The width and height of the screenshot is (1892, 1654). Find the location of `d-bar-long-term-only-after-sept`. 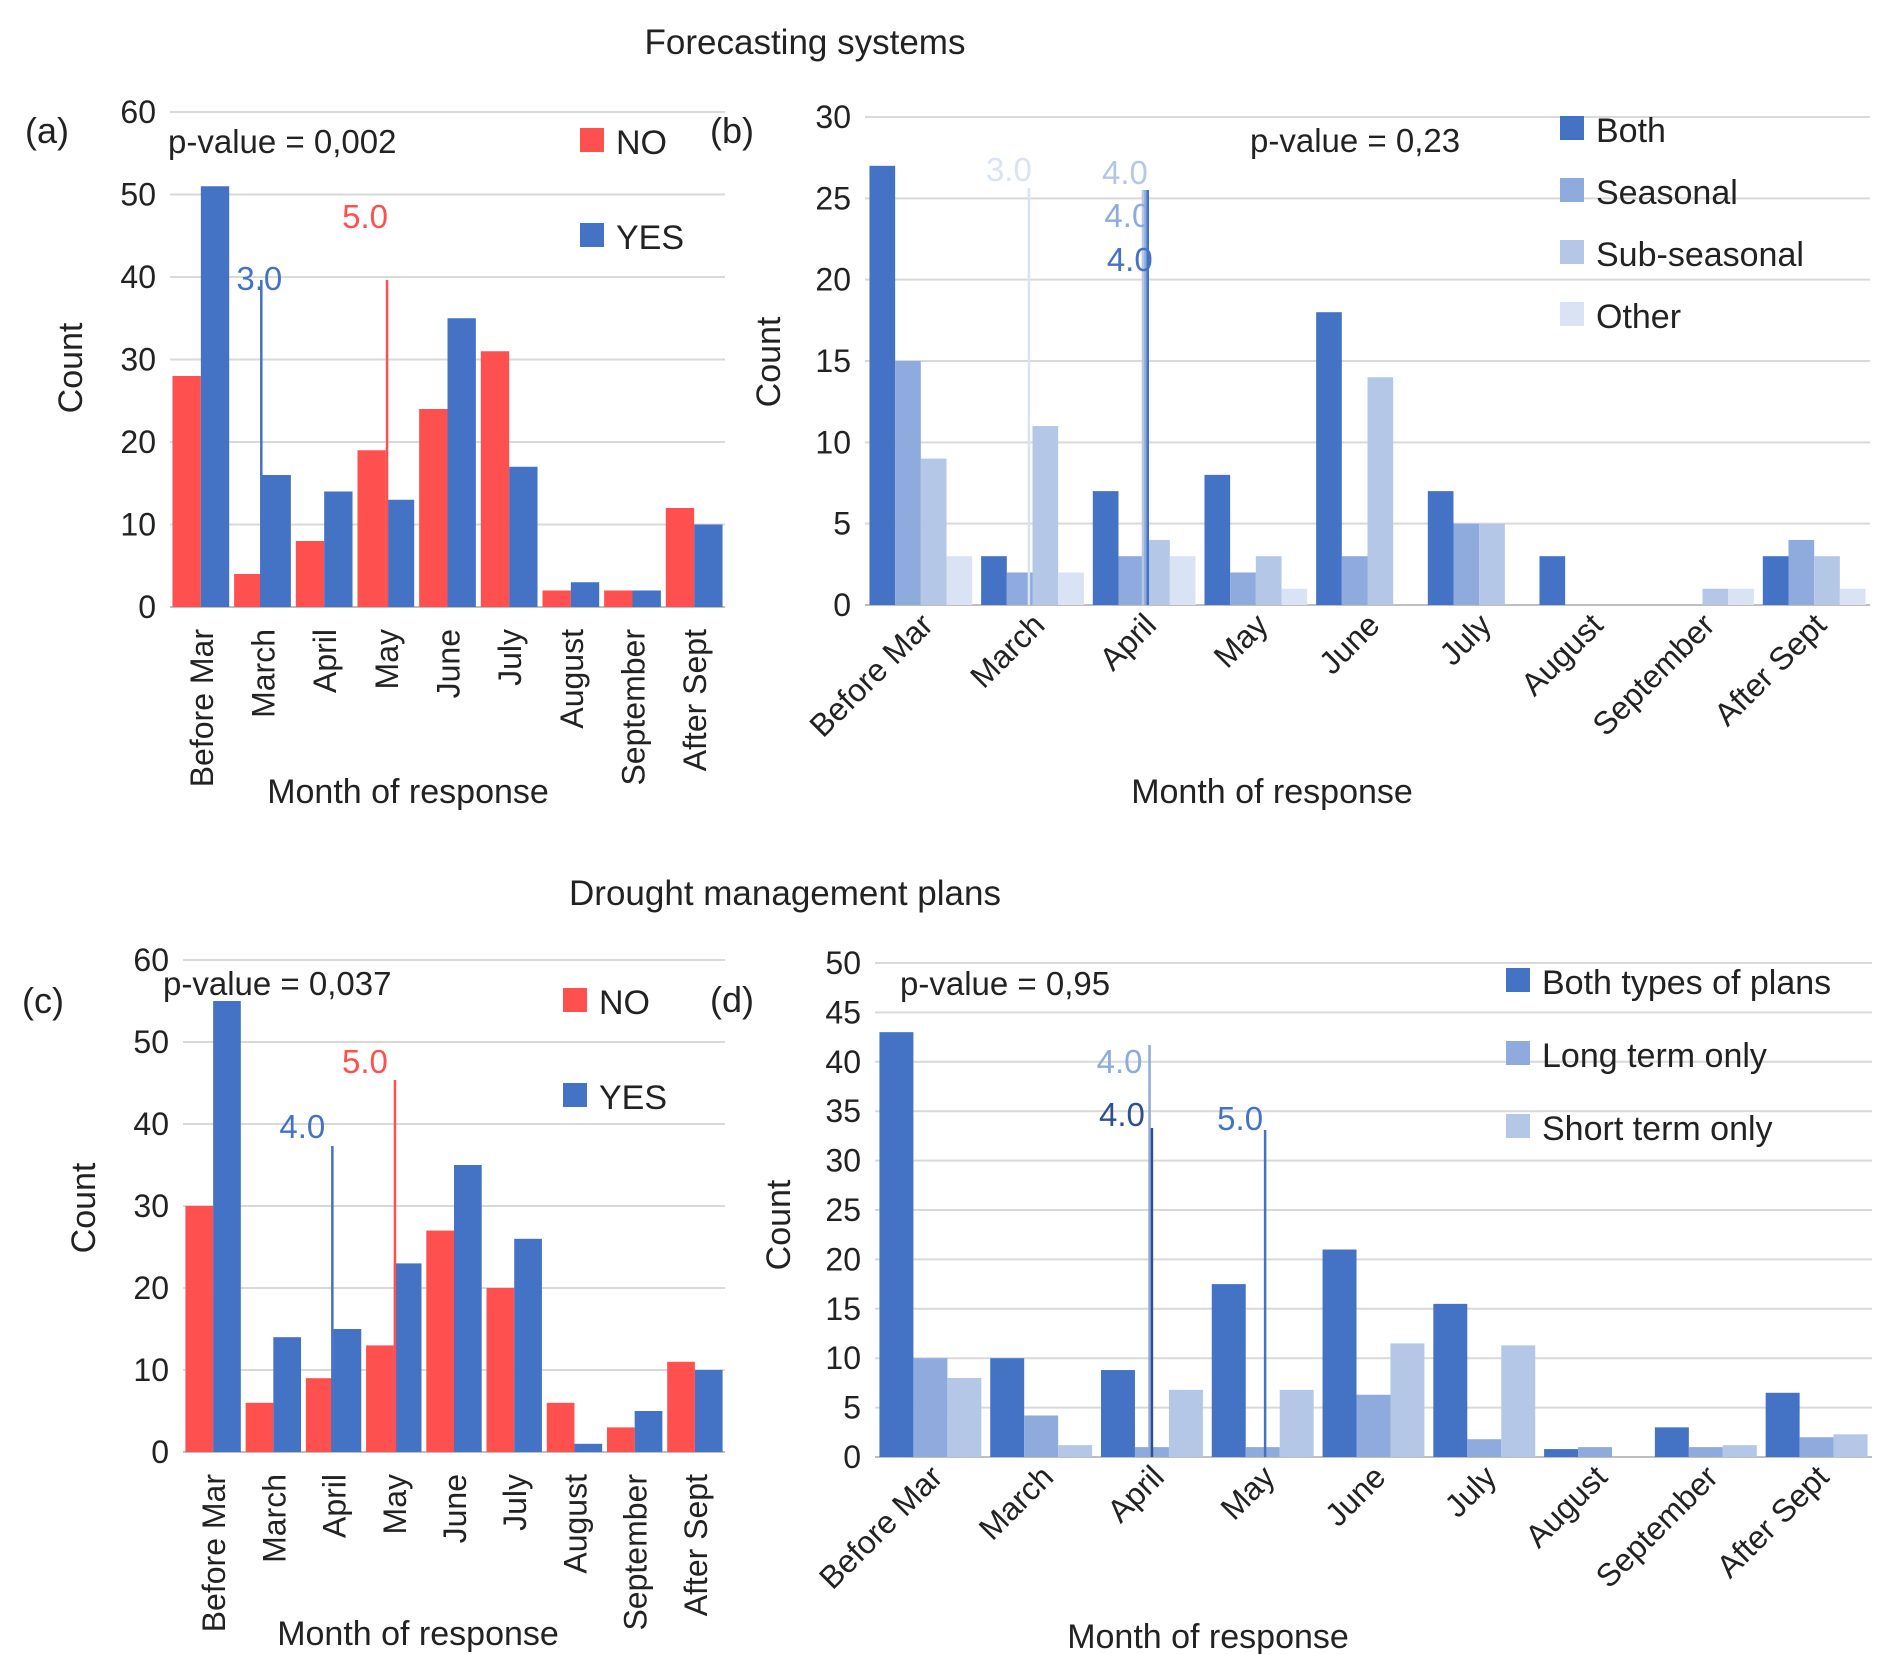

d-bar-long-term-only-after-sept is located at coordinates (1816, 1447).